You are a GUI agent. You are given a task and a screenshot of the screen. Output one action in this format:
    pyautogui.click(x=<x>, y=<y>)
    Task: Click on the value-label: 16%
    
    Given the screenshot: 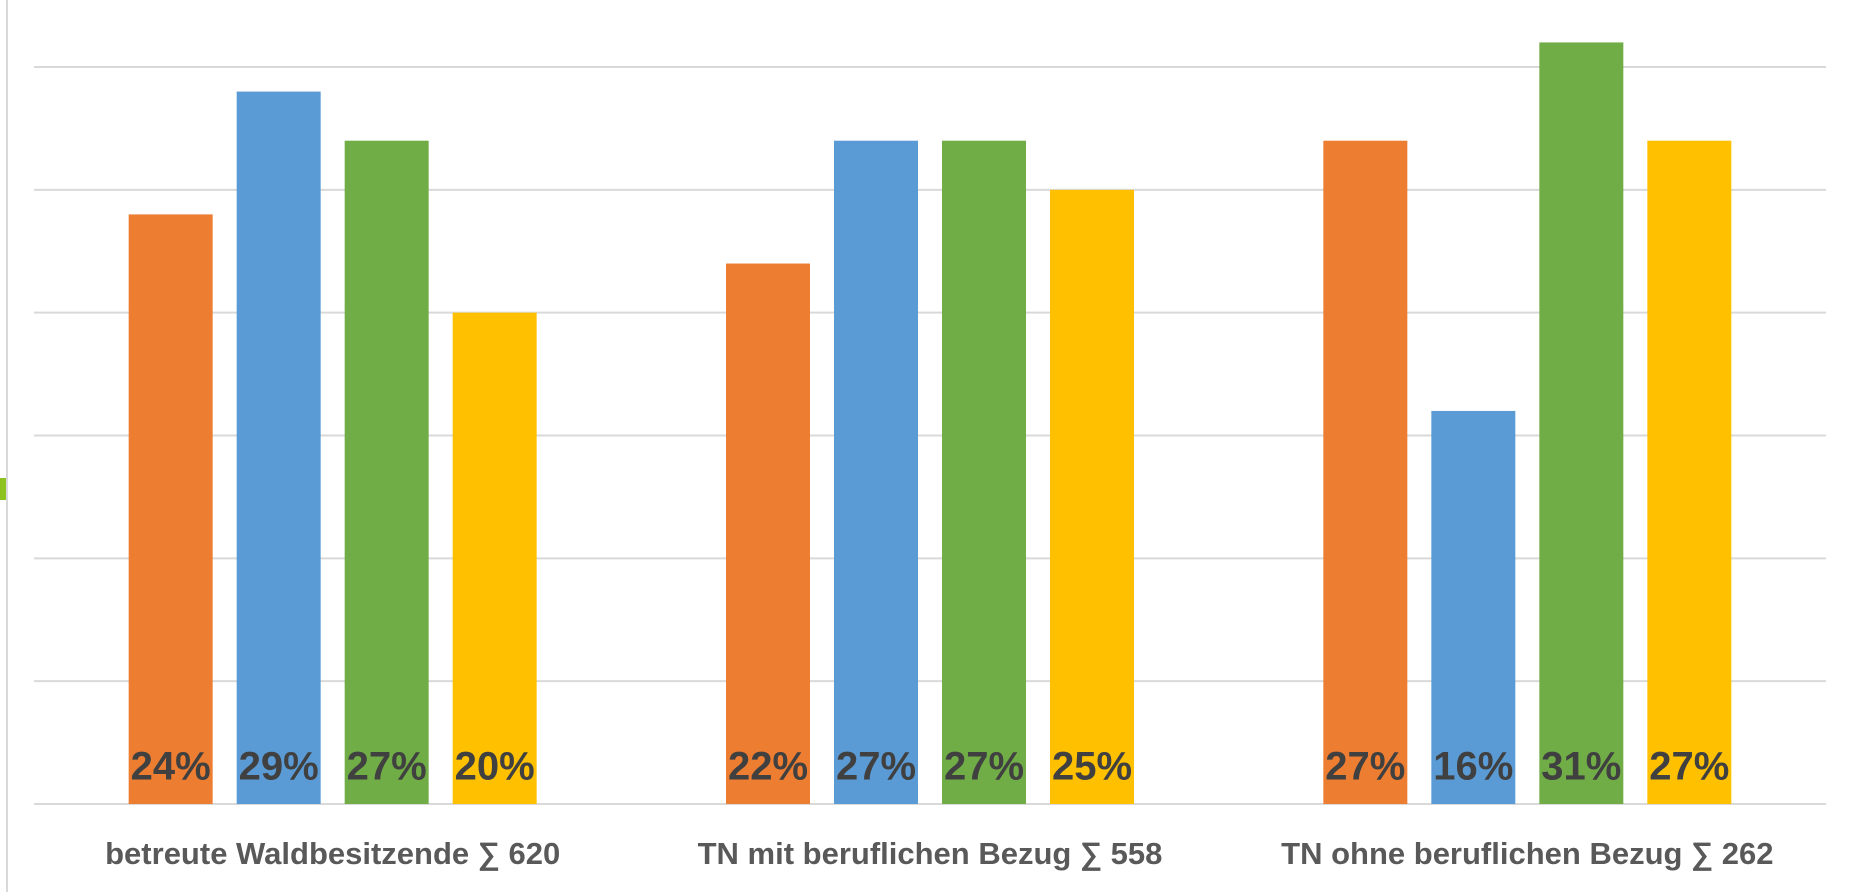 What is the action you would take?
    pyautogui.click(x=1473, y=767)
    